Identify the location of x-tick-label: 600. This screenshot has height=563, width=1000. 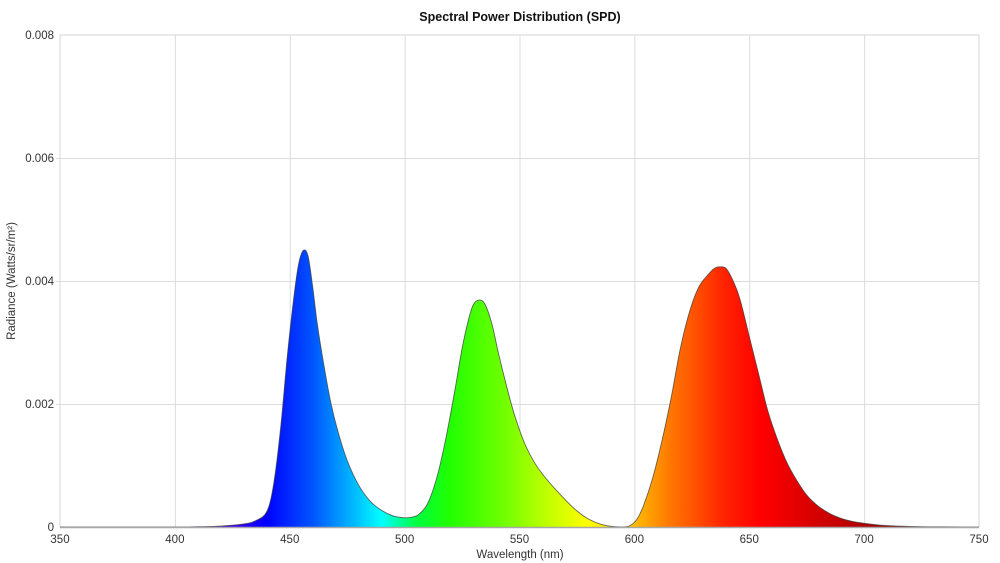
(634, 540).